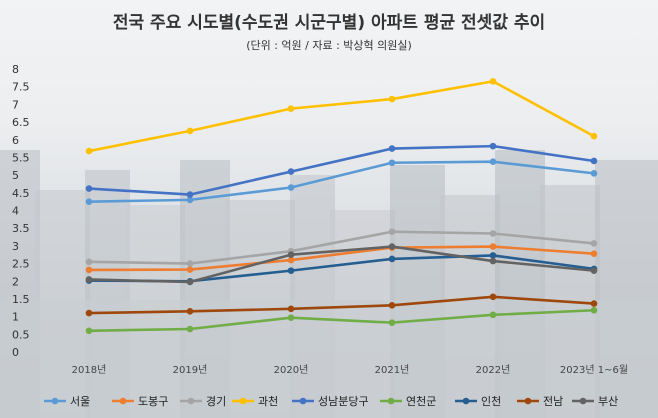  Describe the element at coordinates (493, 370) in the screenshot. I see `x-tick-label: 2022년` at that location.